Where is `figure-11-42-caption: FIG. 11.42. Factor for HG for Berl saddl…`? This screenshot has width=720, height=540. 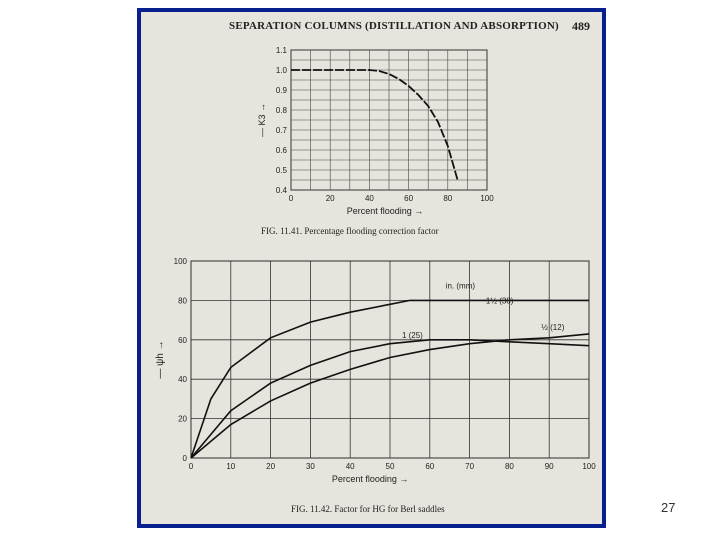 figure-11-42-caption: FIG. 11.42. Factor for HG for Berl saddl… is located at coordinates (368, 509).